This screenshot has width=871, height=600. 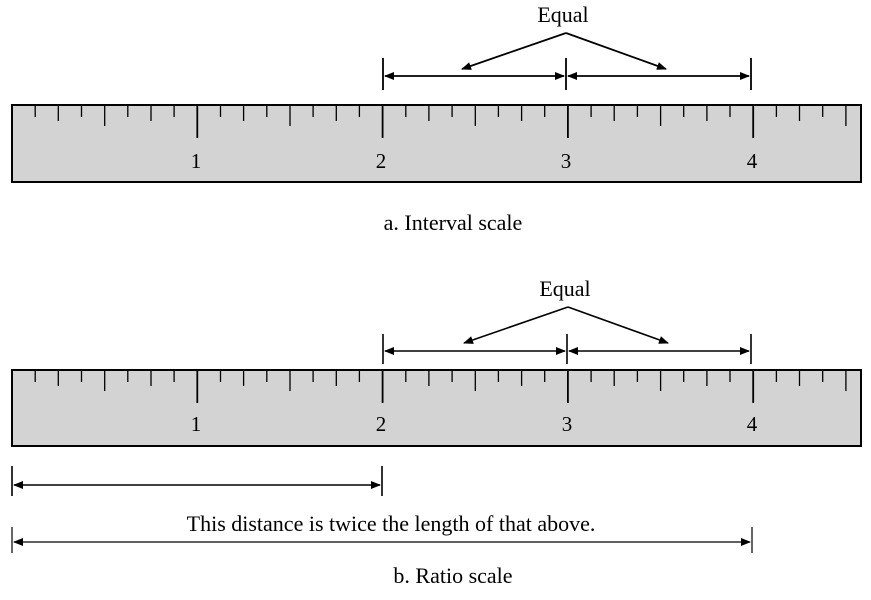 I want to click on interval-equal-brackets, so click(x=567, y=74).